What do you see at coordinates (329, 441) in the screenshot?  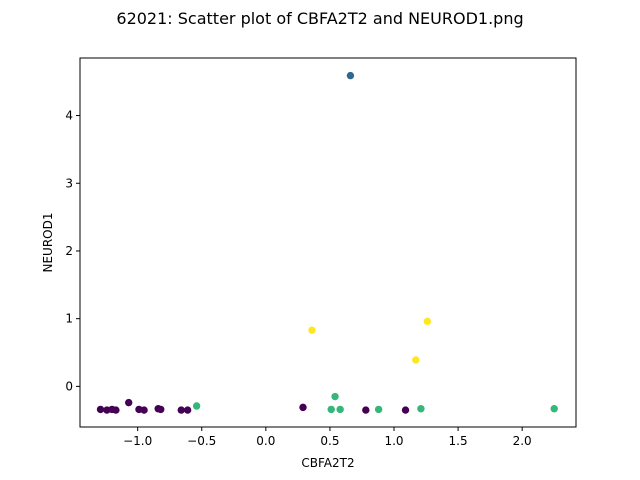 I see `x-tick-label: 0.5` at bounding box center [329, 441].